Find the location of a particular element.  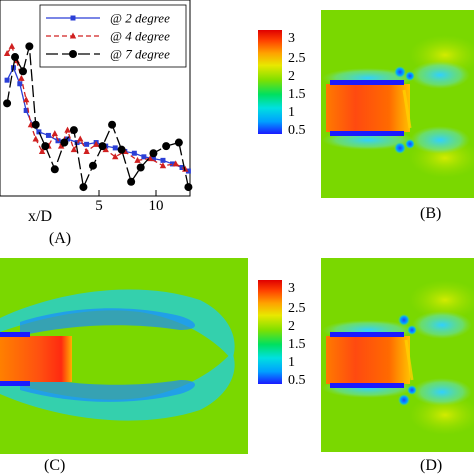

x-tick-label-5: 5 is located at coordinates (99, 206).